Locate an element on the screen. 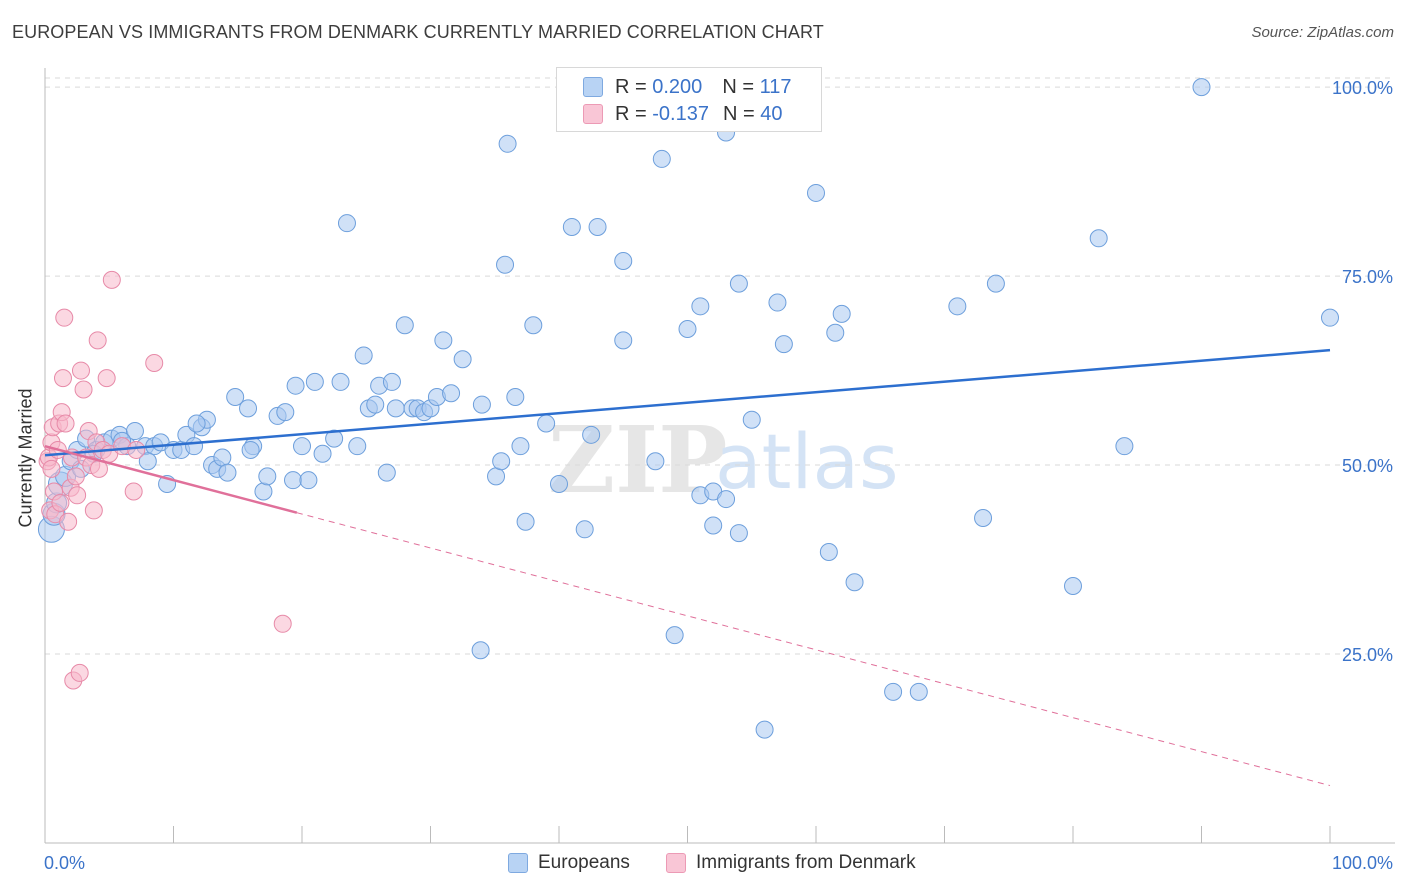 The width and height of the screenshot is (1406, 892). watermark-atlas: atlas is located at coordinates (807, 461).